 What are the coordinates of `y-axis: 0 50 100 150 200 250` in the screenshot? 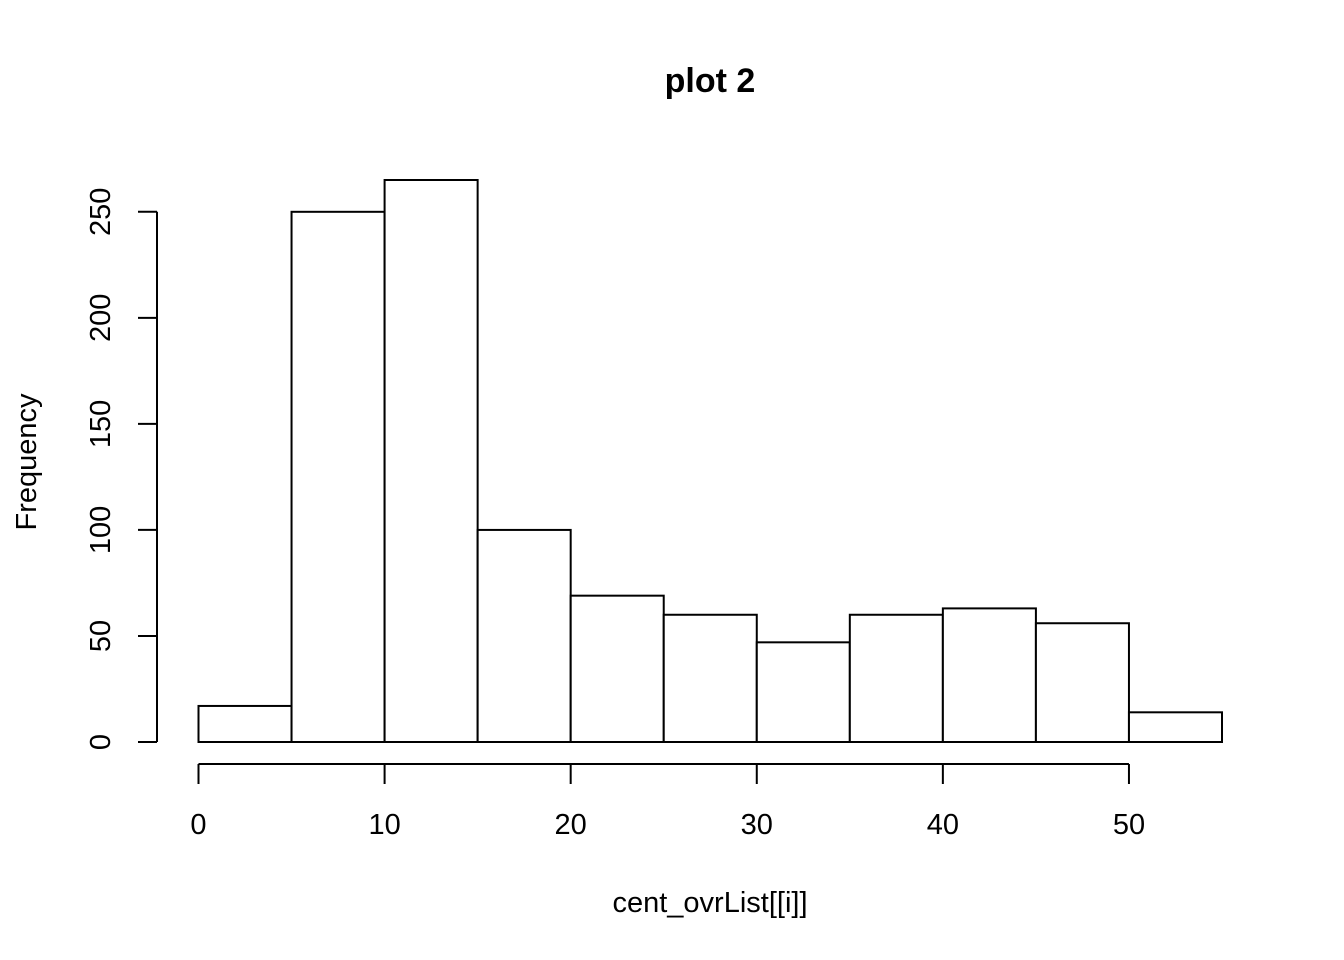 It's located at (121, 469).